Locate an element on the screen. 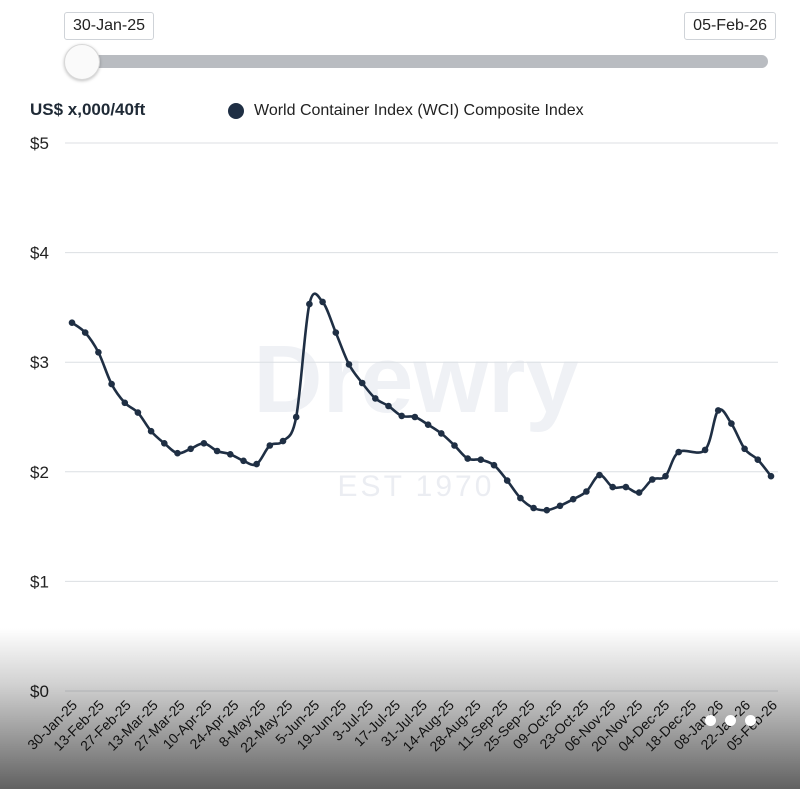  carousel-dots is located at coordinates (730, 720).